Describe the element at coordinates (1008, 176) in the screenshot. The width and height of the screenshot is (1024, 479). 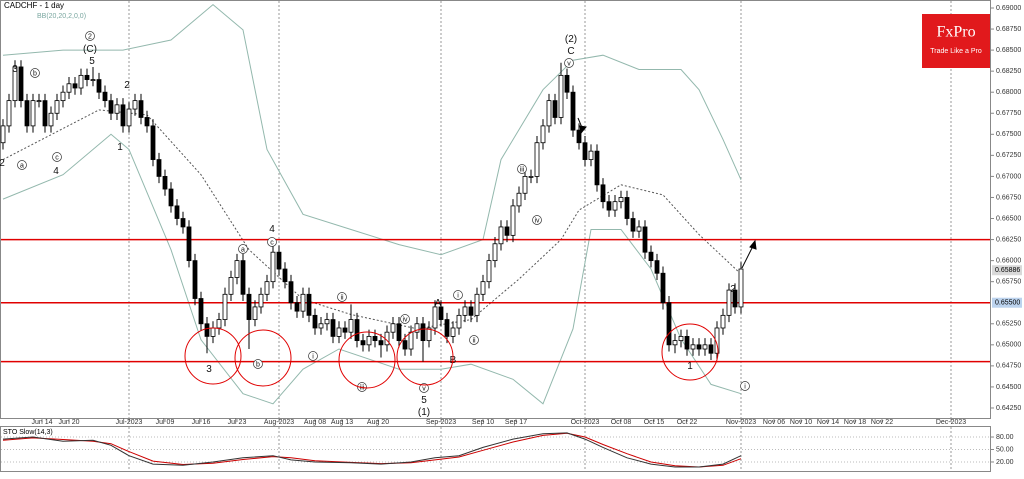
I see `y-tick-label: 0.67000` at that location.